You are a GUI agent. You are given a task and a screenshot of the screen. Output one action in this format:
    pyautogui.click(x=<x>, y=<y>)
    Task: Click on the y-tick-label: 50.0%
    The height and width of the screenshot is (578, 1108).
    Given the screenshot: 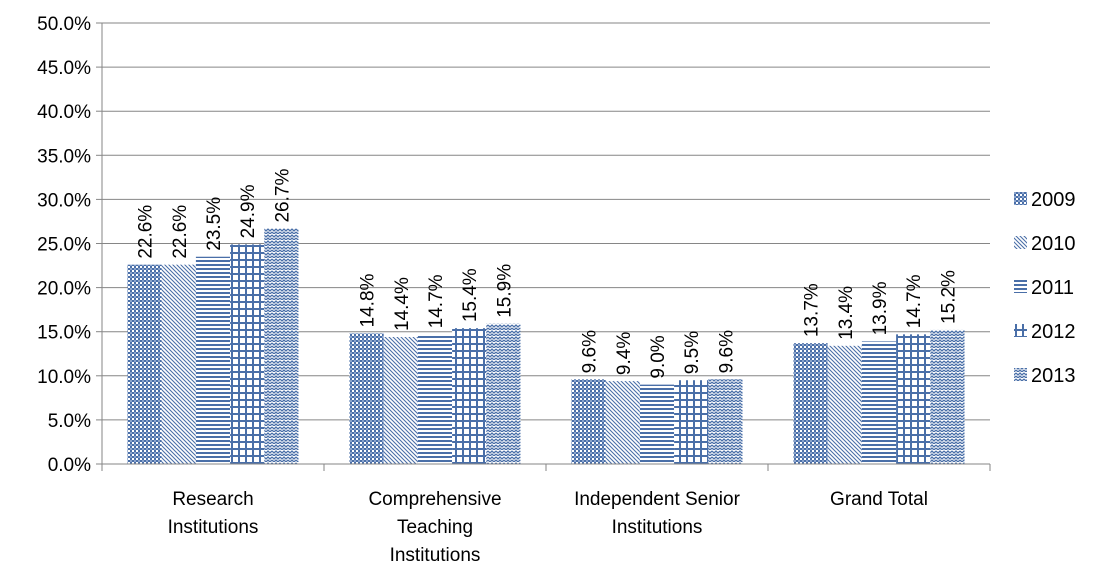 What is the action you would take?
    pyautogui.click(x=64, y=24)
    